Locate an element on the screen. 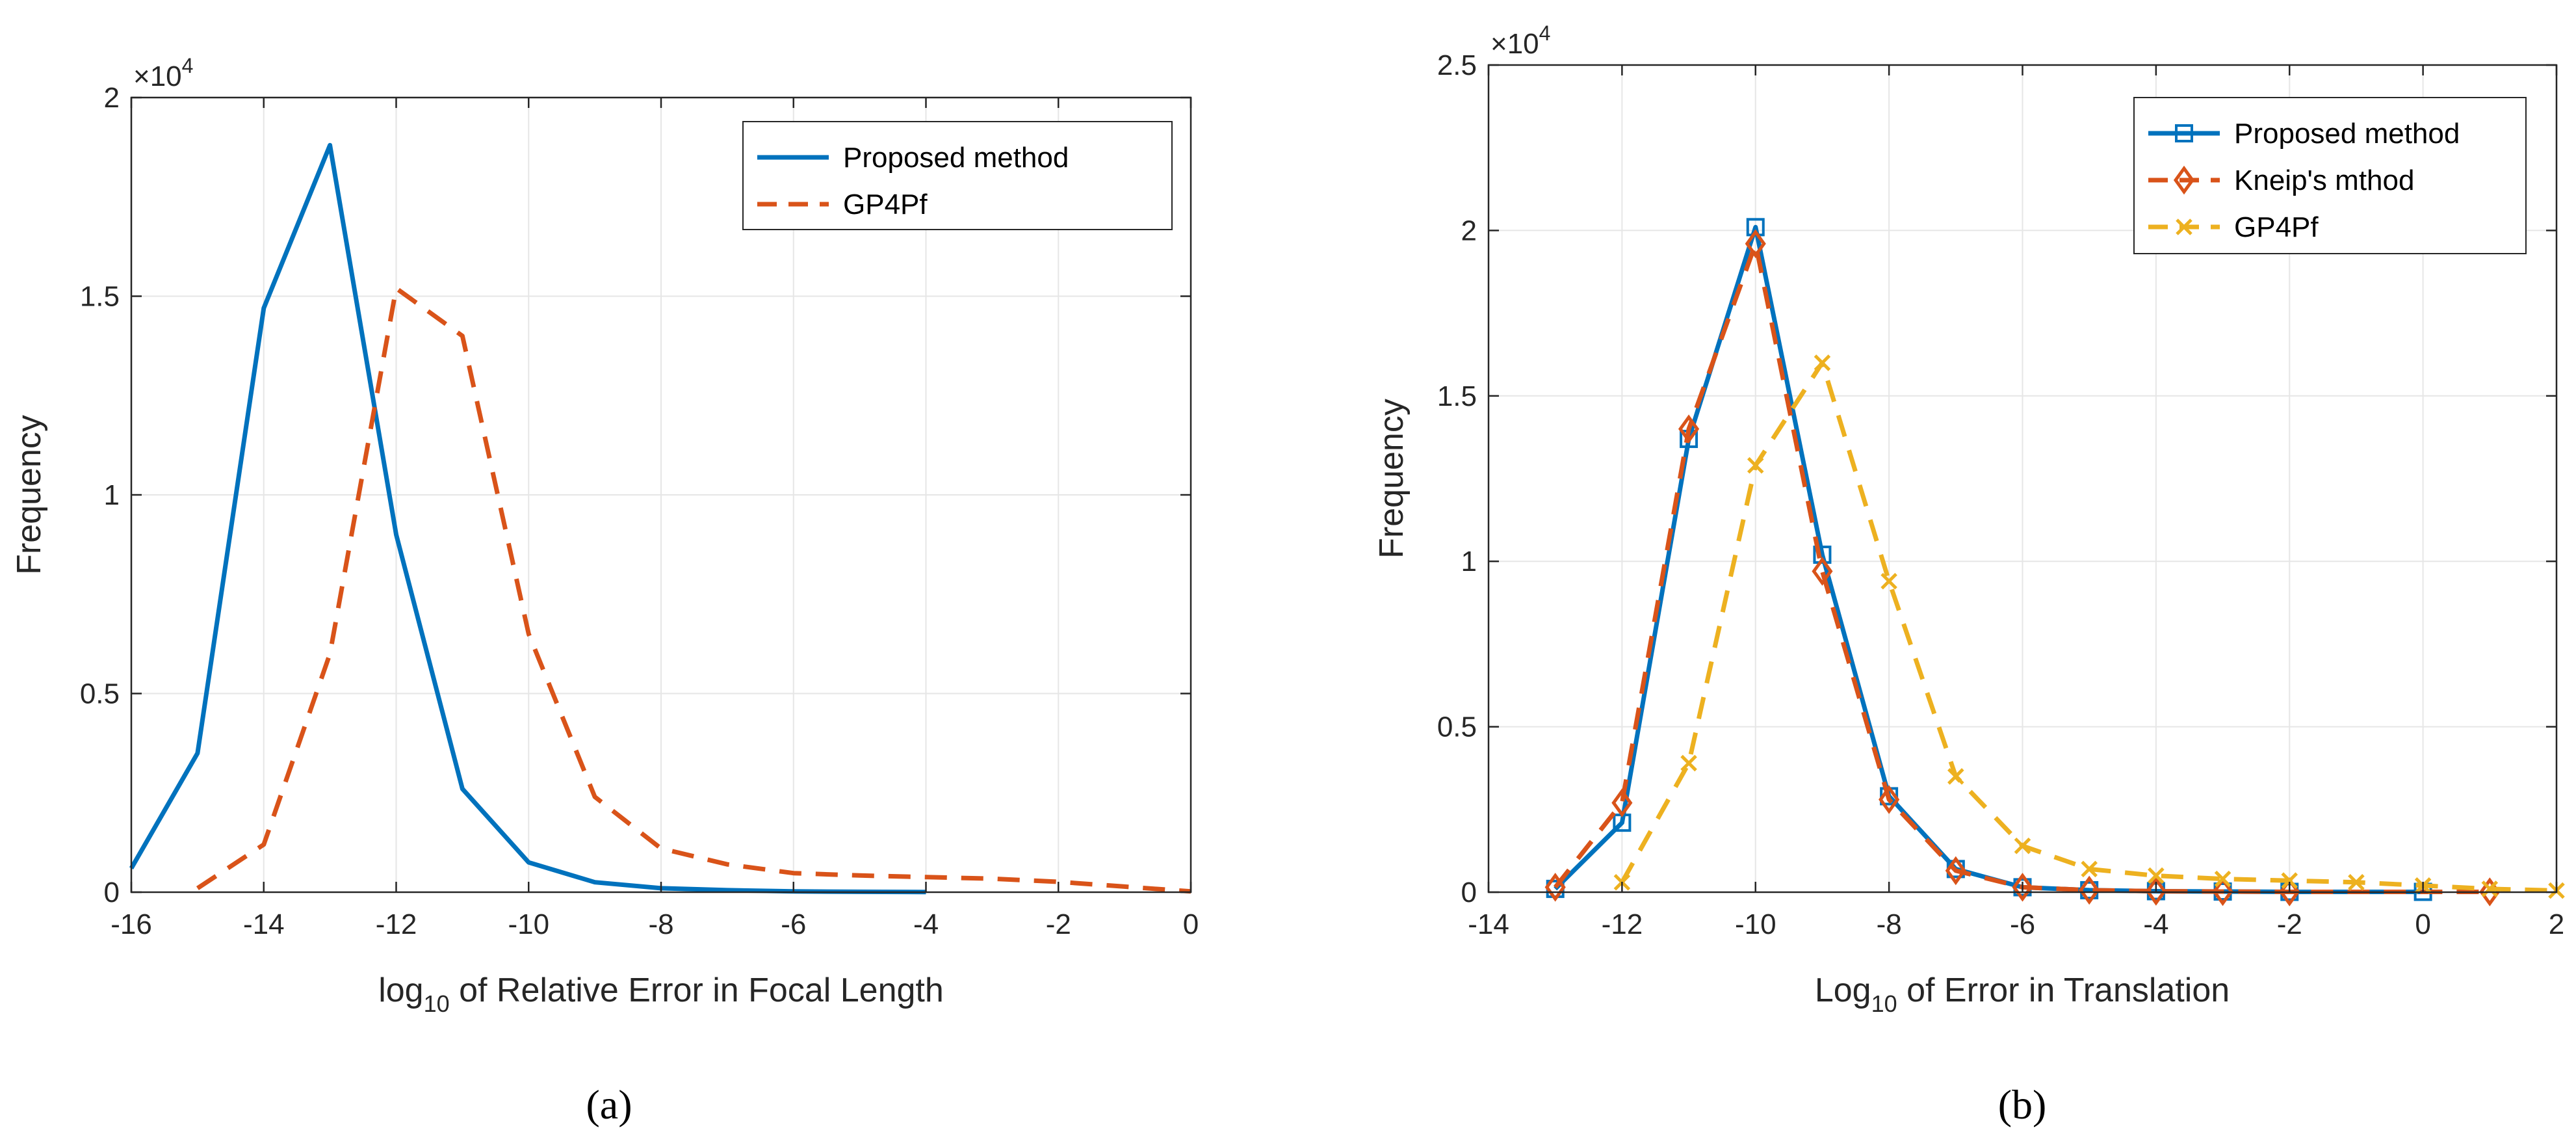 This screenshot has height=1138, width=2576. chart-b-y-tick-label: 0 is located at coordinates (1469, 892).